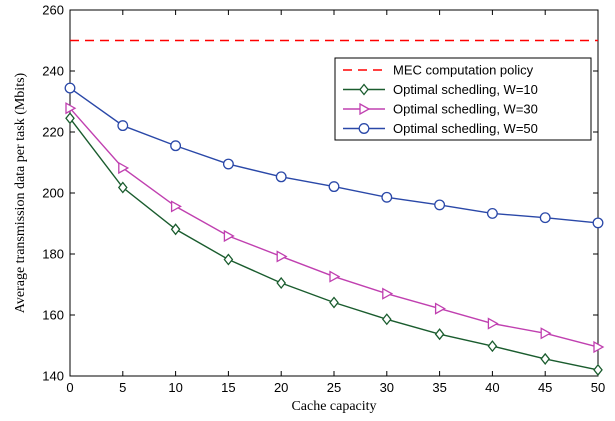 The height and width of the screenshot is (421, 615). I want to click on x-tick-label: 50, so click(598, 387).